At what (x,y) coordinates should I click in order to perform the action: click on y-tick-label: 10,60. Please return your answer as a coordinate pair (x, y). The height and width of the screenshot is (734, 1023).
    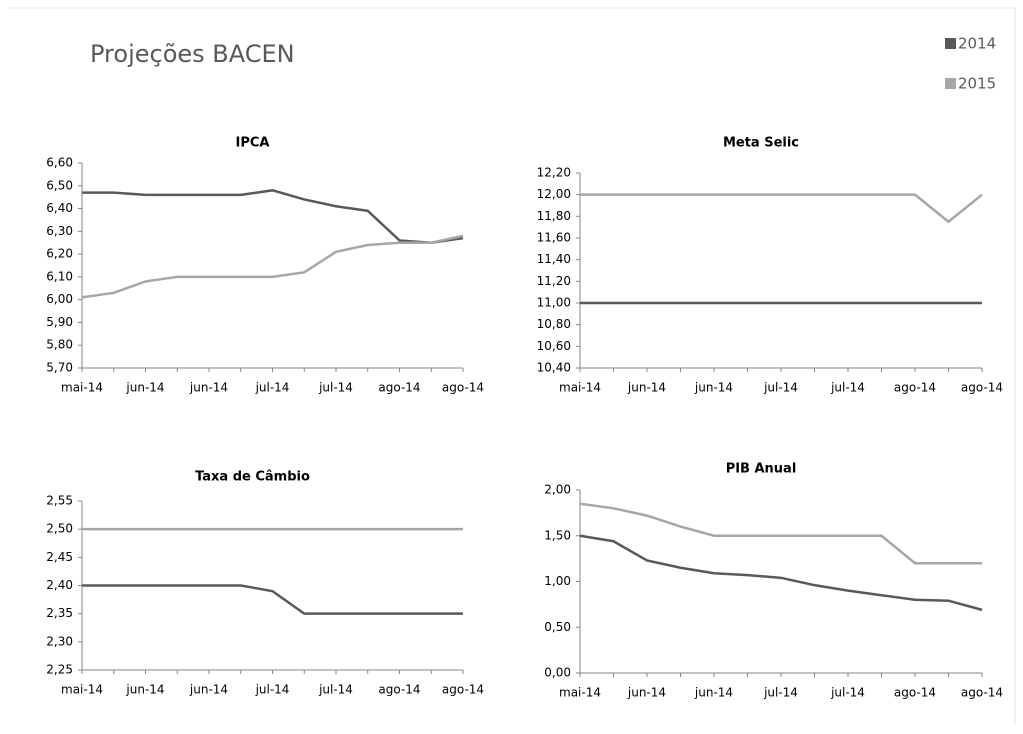
    Looking at the image, I should click on (554, 346).